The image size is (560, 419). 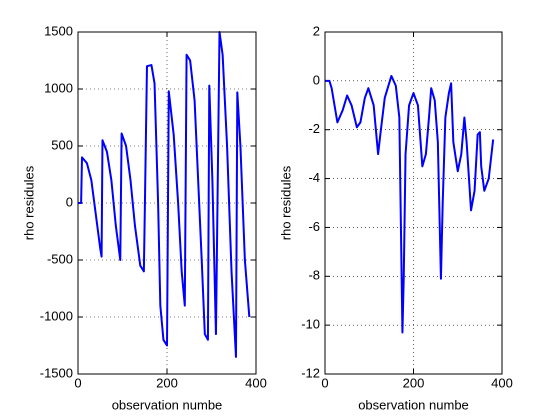 What do you see at coordinates (56, 372) in the screenshot?
I see `y-tick-label: -1500` at bounding box center [56, 372].